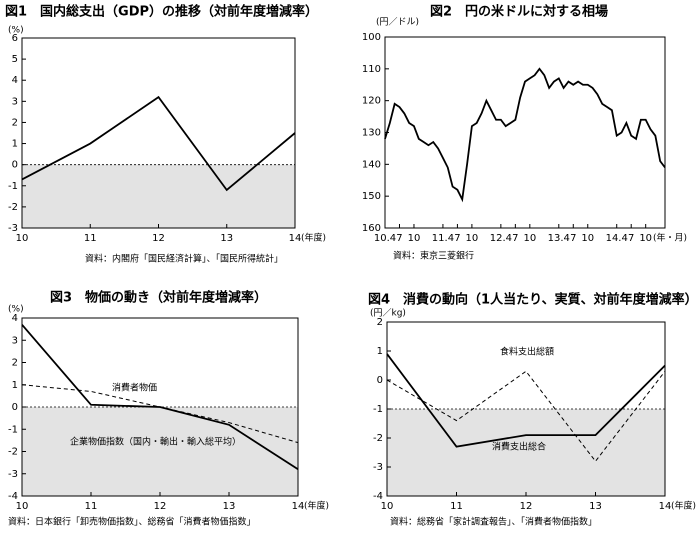 The image size is (700, 534). I want to click on x-tick-label: 13.4, so click(559, 238).